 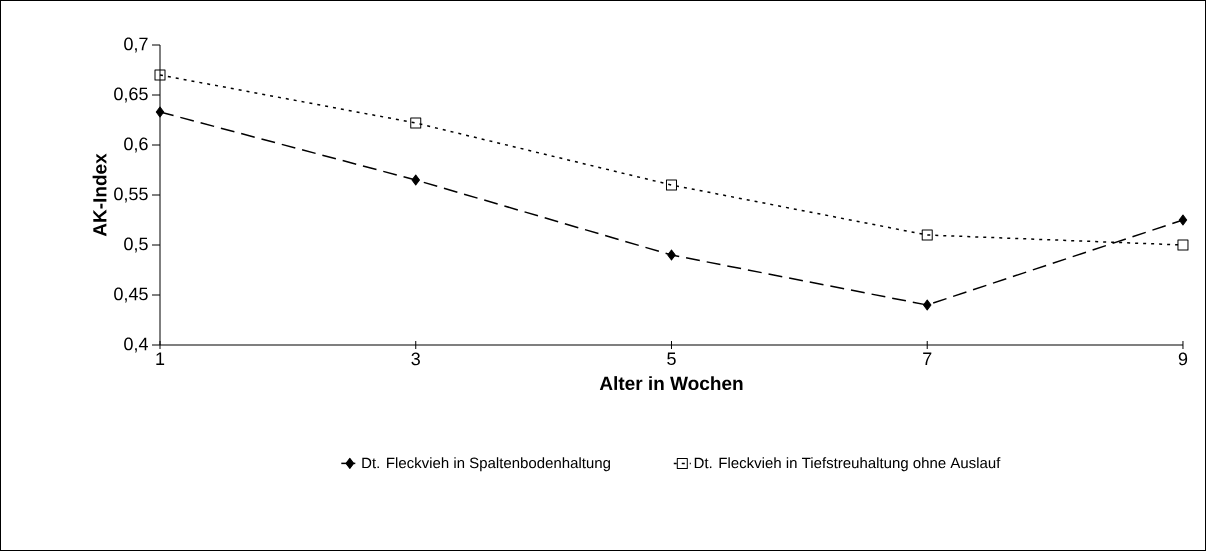 I want to click on x-tick-label: 9, so click(x=1183, y=359).